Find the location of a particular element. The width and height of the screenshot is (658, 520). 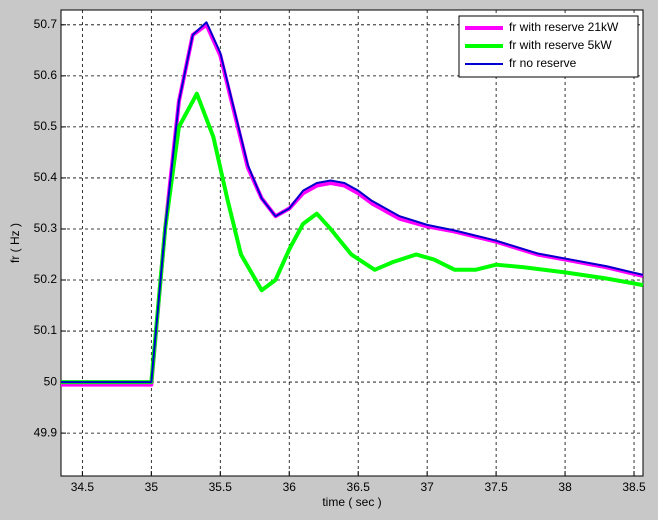

legend-label: fr with reserve 21kW is located at coordinates (564, 27).